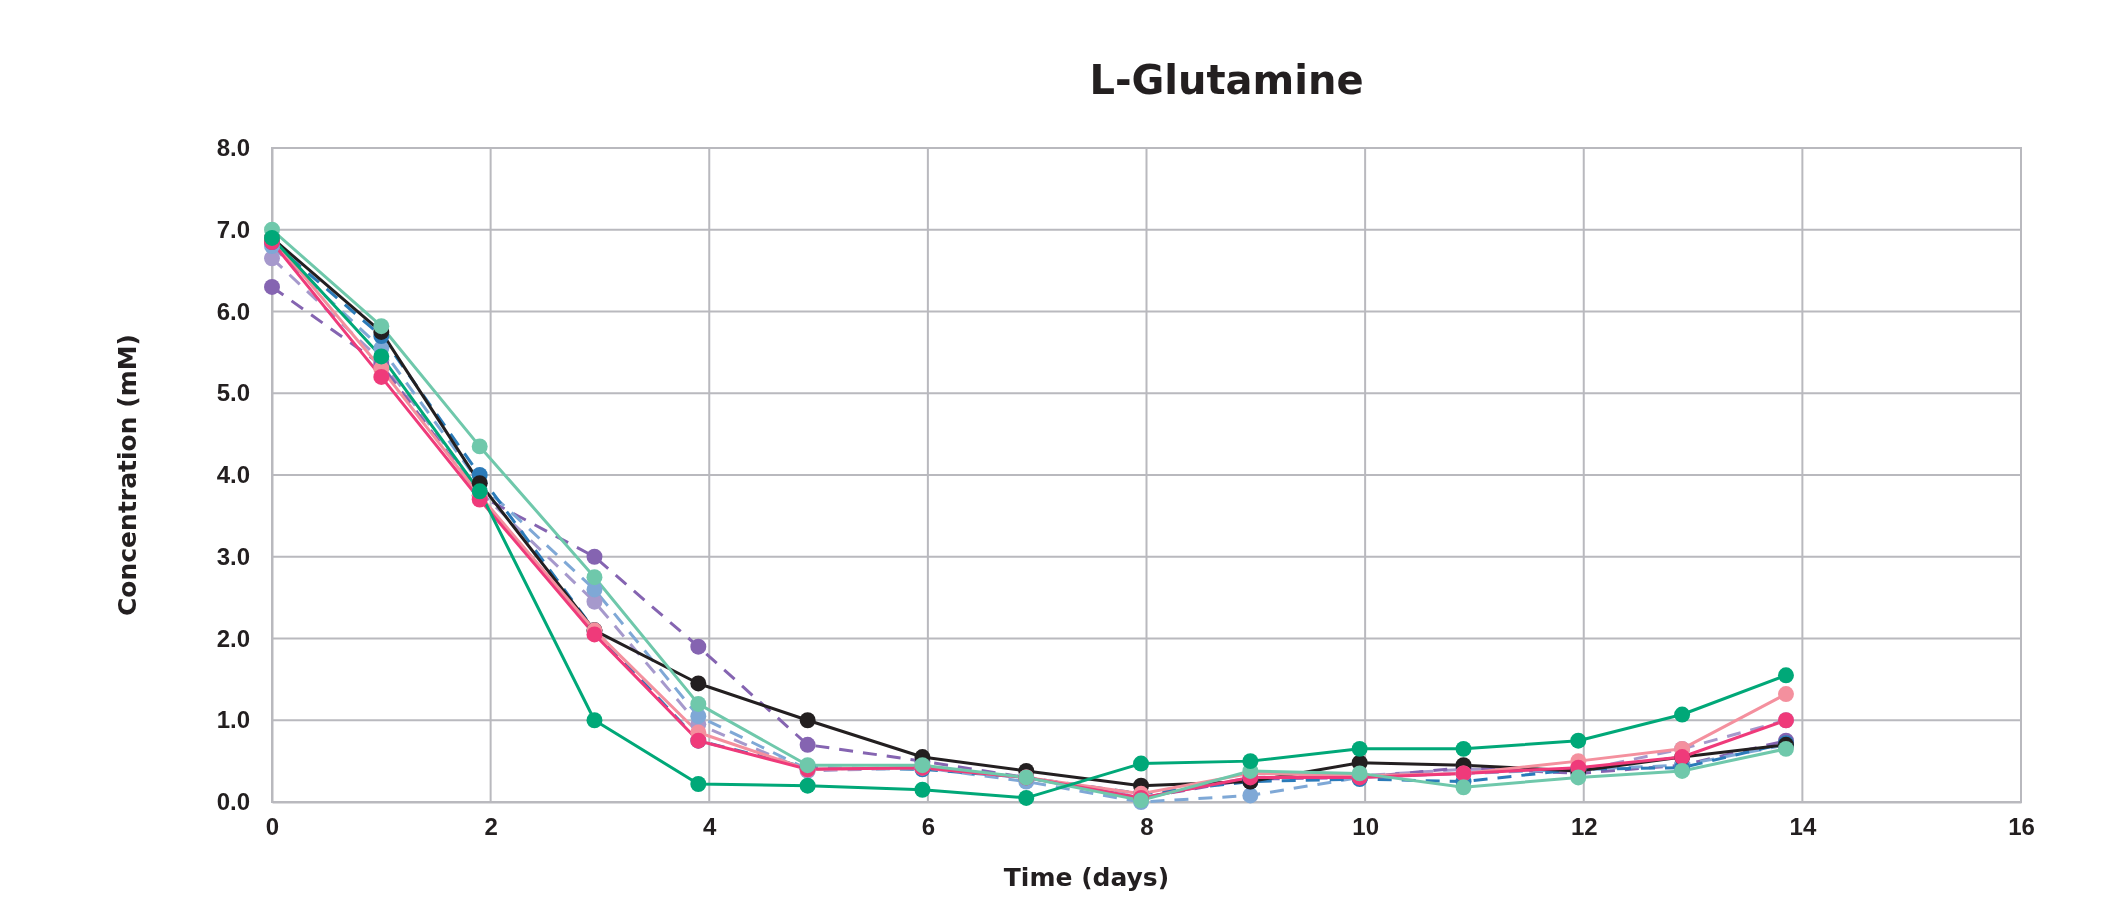  I want to click on x-tick-label: 12, so click(1584, 827).